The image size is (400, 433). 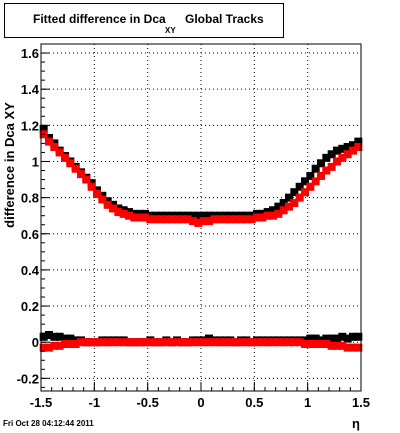 What do you see at coordinates (35, 161) in the screenshot?
I see `y-tick-label: 1` at bounding box center [35, 161].